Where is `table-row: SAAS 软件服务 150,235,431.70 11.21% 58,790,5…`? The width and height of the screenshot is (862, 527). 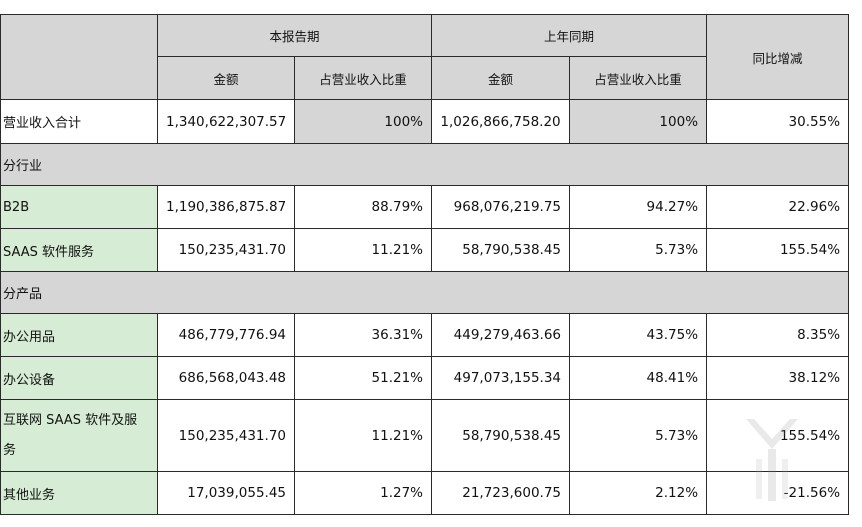
table-row: SAAS 软件服务 150,235,431.70 11.21% 58,790,5… is located at coordinates (425, 250).